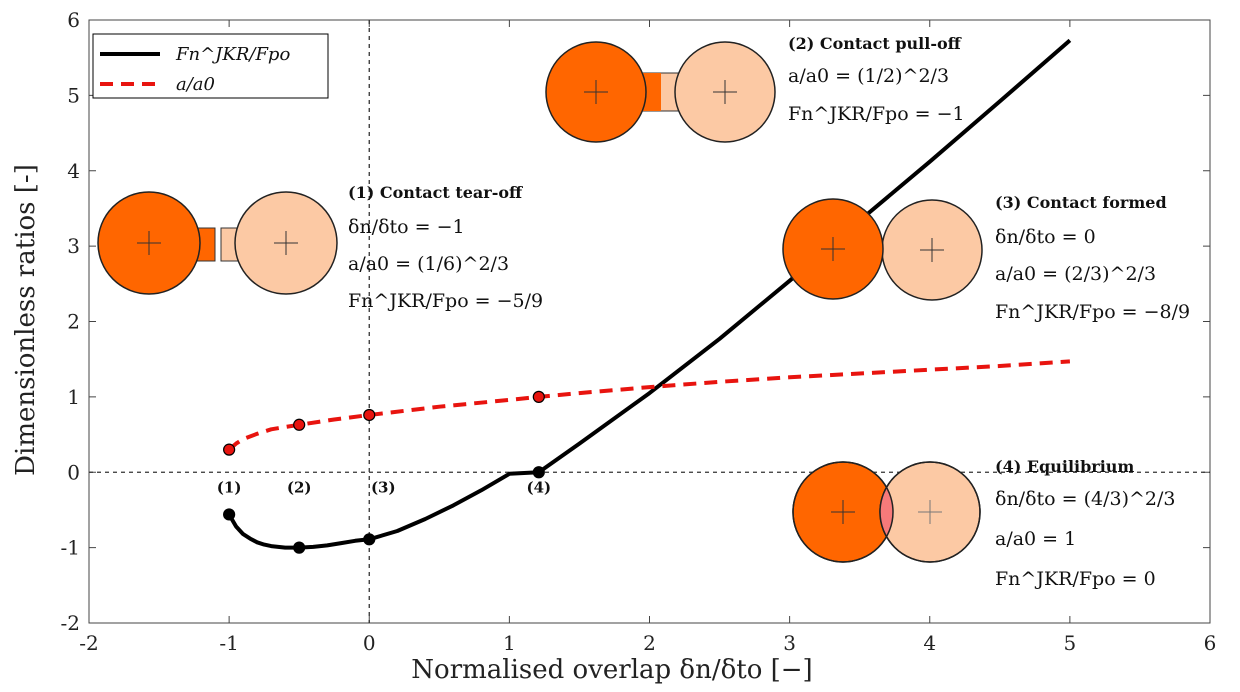 The width and height of the screenshot is (1240, 692). I want to click on formed-illustration, so click(882, 249).